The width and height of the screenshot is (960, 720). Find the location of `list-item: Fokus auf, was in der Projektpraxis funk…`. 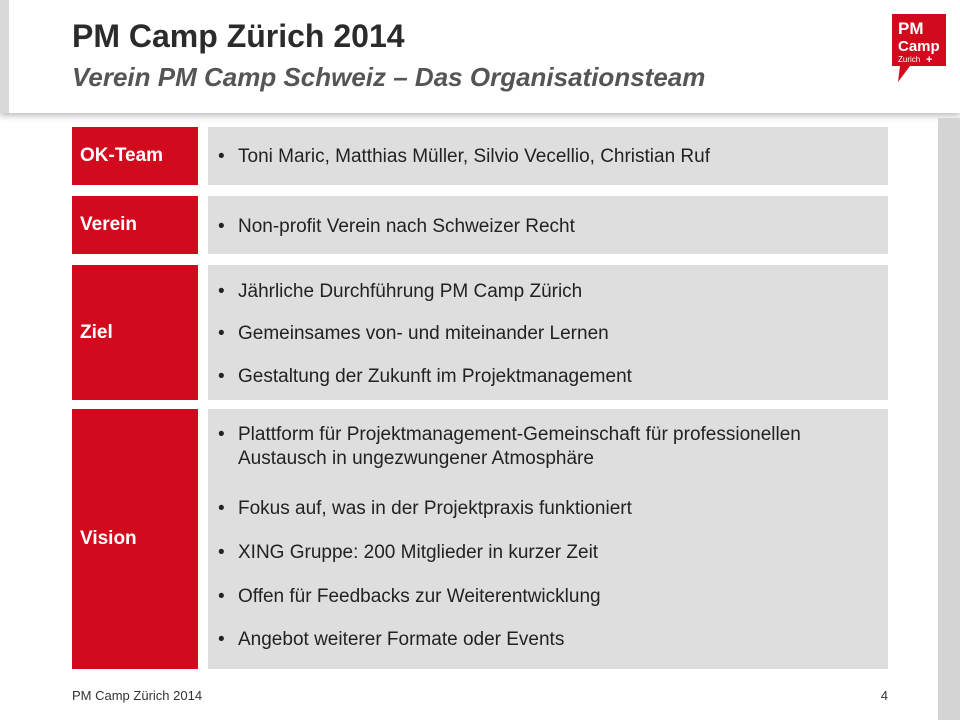

list-item: Fokus auf, was in der Projektpraxis funk… is located at coordinates (549, 509).